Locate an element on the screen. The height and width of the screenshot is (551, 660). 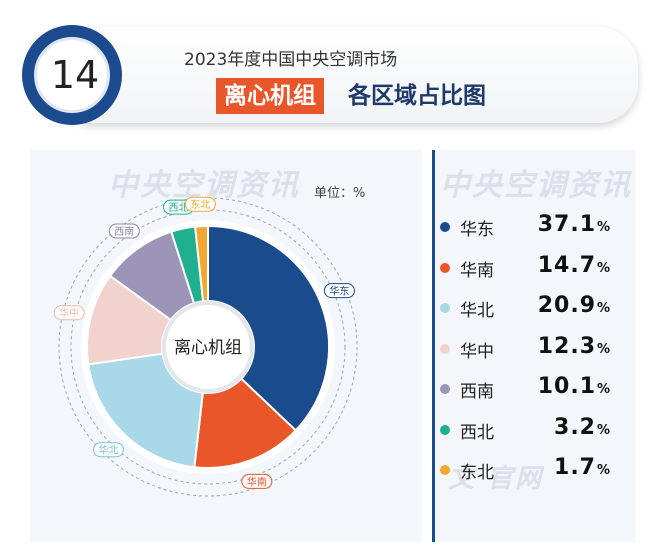
slice-label-3: 华中 is located at coordinates (69, 313).